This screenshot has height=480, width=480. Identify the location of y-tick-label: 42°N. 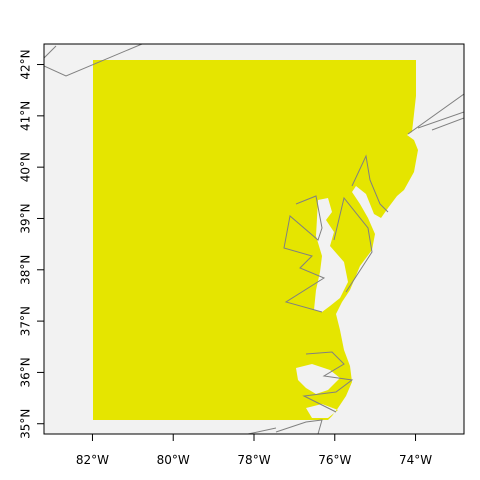
(26, 64).